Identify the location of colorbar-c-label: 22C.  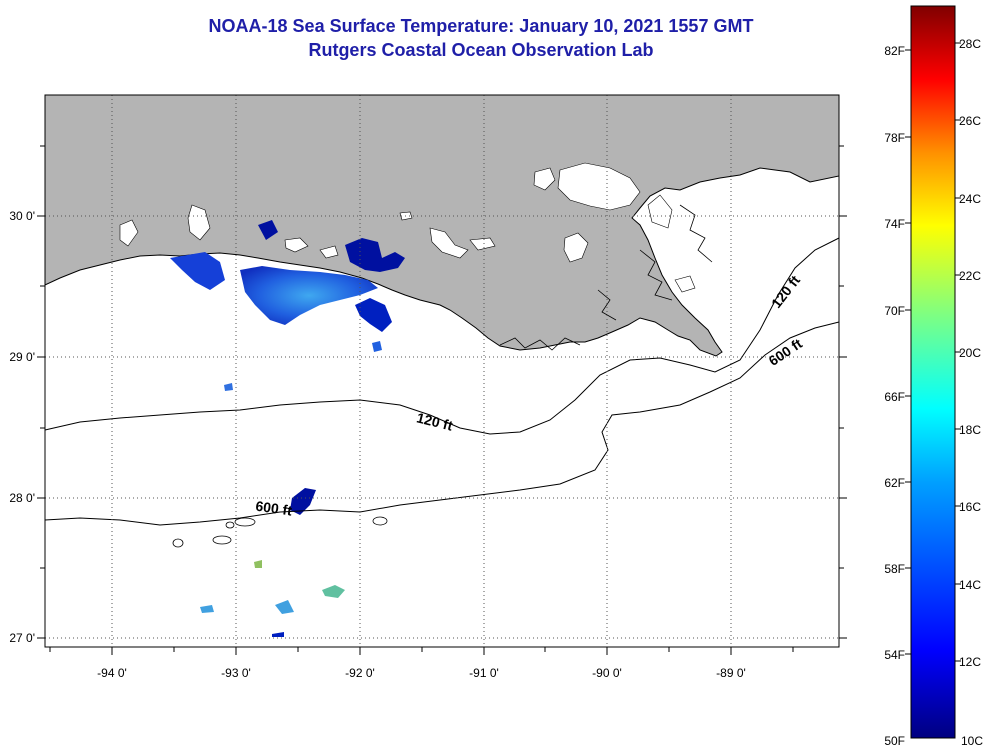
(970, 276).